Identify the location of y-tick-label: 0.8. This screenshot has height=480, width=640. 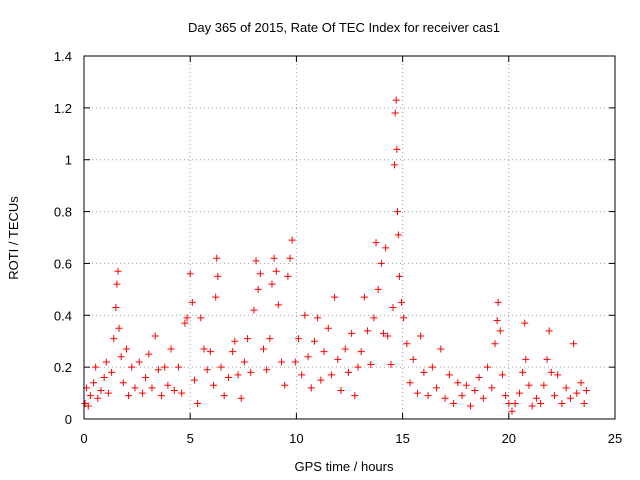
(63, 212).